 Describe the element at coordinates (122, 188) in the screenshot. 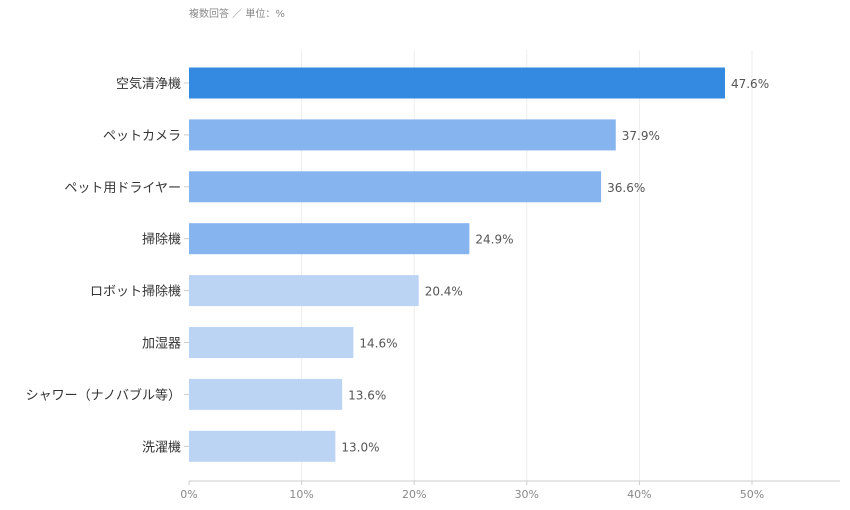

I see `category-label: ペット用ドライヤー` at that location.